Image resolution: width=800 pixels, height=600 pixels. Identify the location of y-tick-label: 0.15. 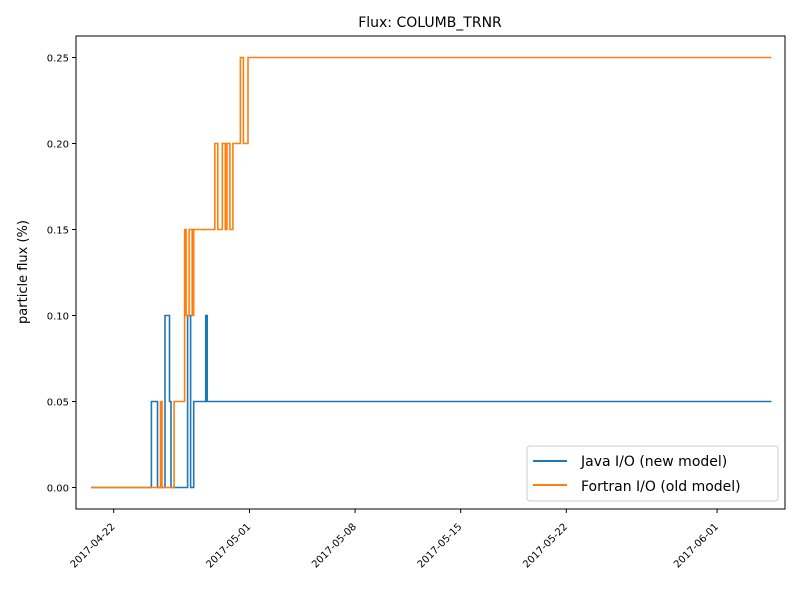
(58, 231).